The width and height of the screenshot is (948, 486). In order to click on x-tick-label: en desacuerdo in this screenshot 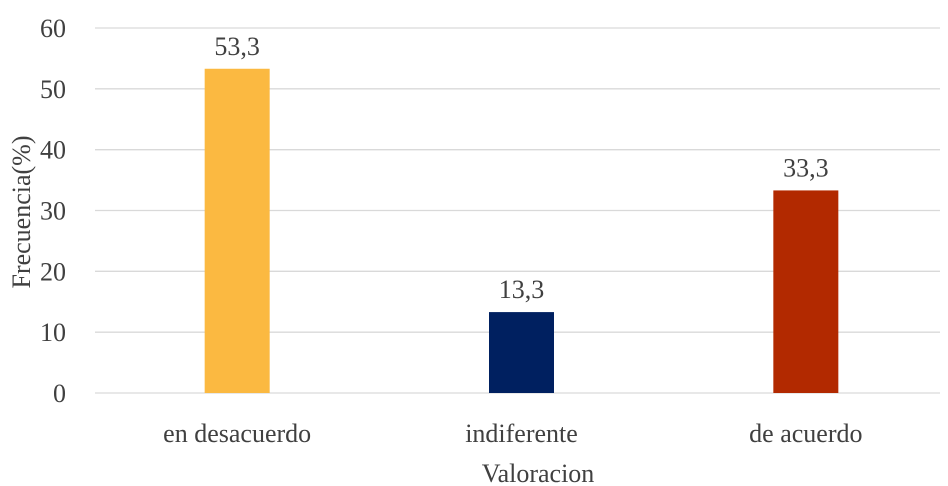, I will do `click(237, 433)`.